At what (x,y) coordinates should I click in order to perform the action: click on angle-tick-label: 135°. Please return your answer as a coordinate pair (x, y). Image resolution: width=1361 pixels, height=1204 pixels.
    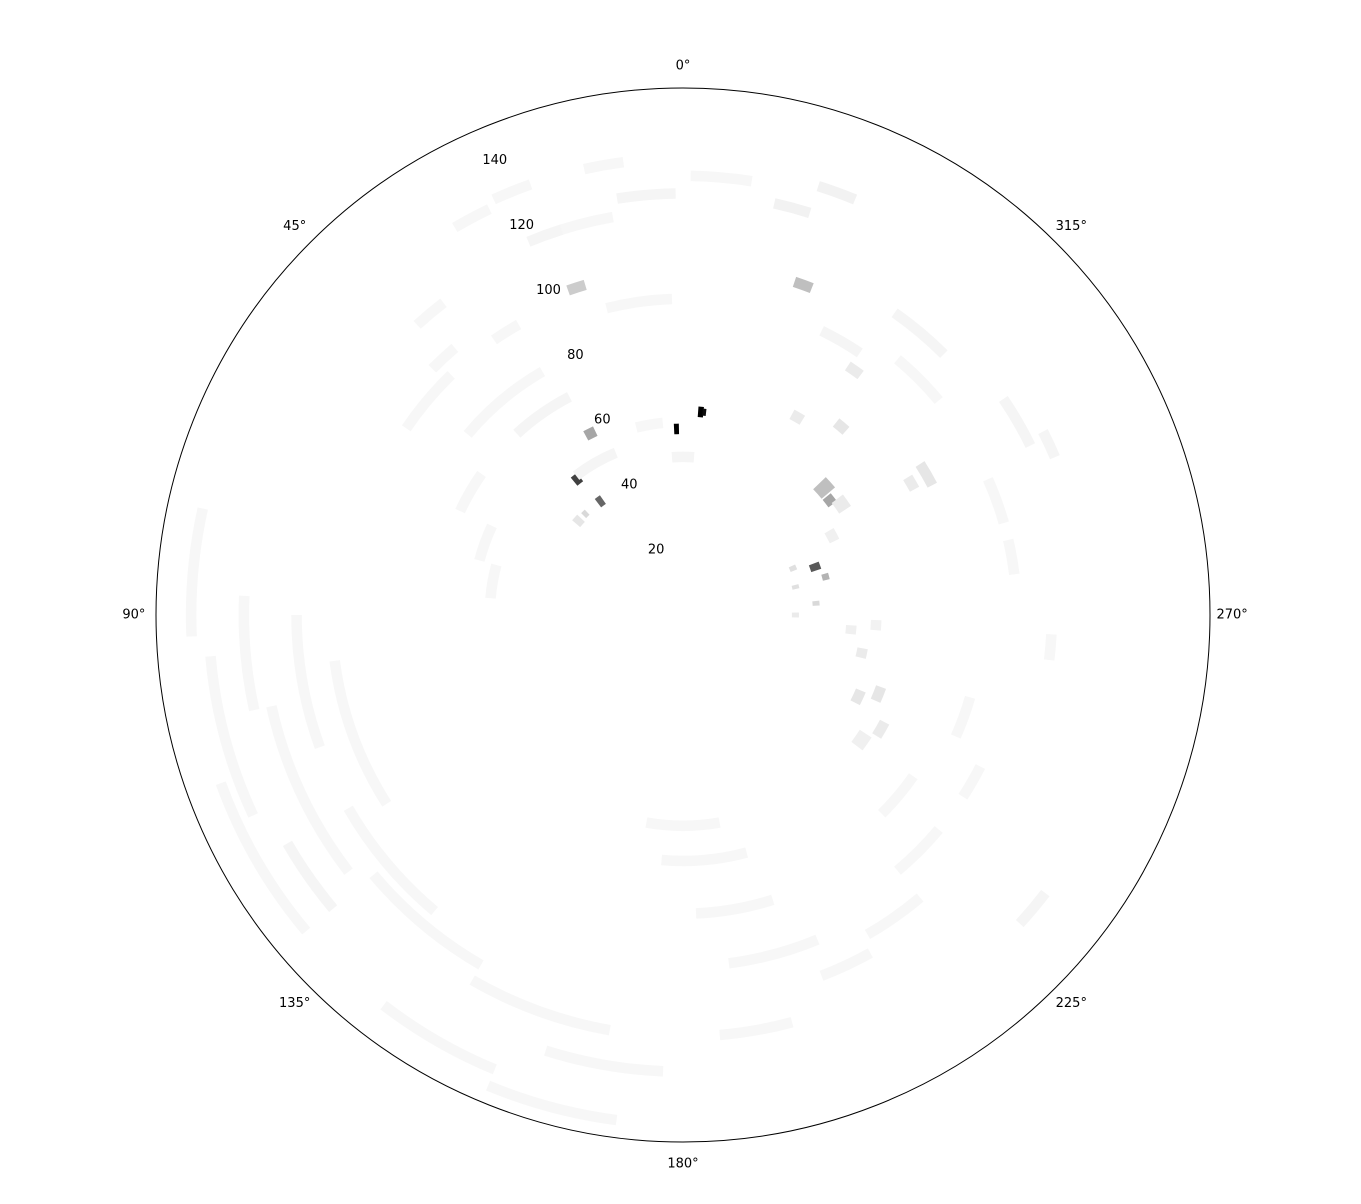
    Looking at the image, I should click on (294, 1003).